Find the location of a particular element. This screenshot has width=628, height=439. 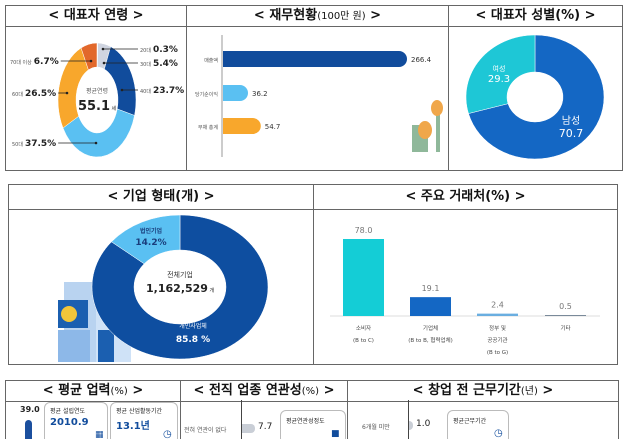

panel-title: < 기업 형태(개) > is located at coordinates (161, 197).